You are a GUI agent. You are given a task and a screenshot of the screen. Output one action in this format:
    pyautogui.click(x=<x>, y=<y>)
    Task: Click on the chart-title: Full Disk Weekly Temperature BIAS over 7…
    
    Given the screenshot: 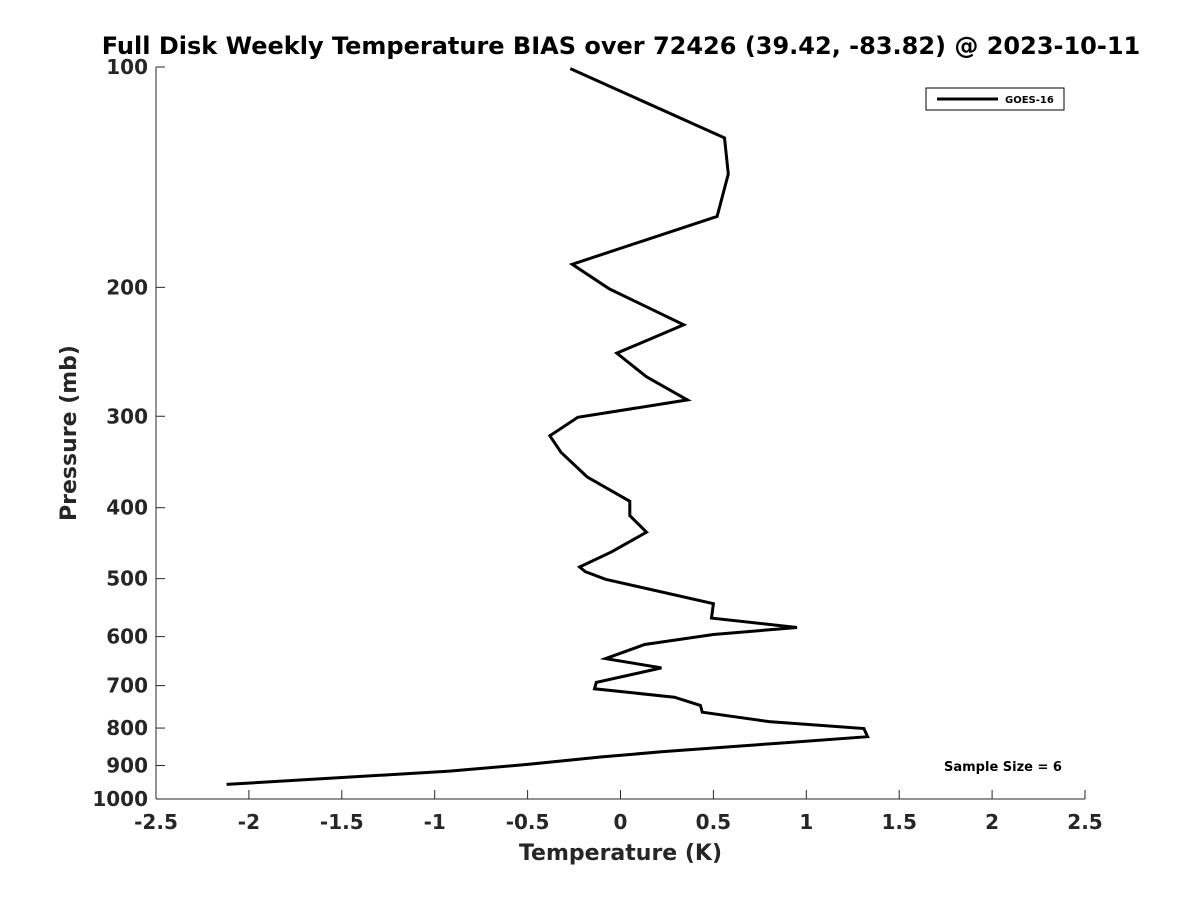 What is the action you would take?
    pyautogui.click(x=621, y=46)
    